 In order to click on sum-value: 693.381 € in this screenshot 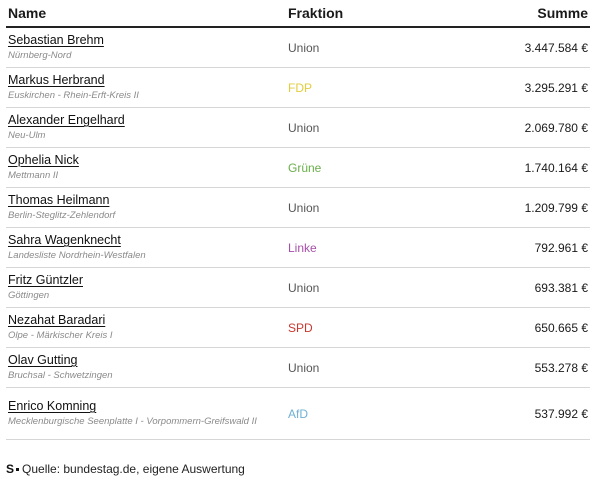, I will do `click(561, 287)`.